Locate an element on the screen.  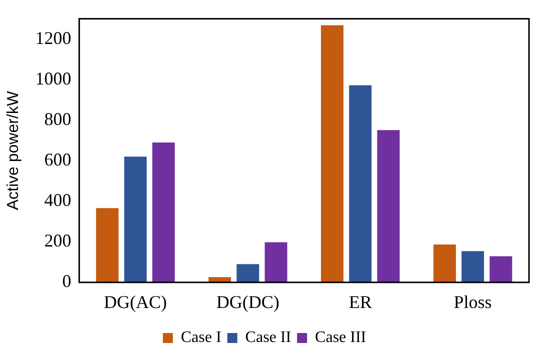
x-tick-label: Ploss is located at coordinates (473, 302).